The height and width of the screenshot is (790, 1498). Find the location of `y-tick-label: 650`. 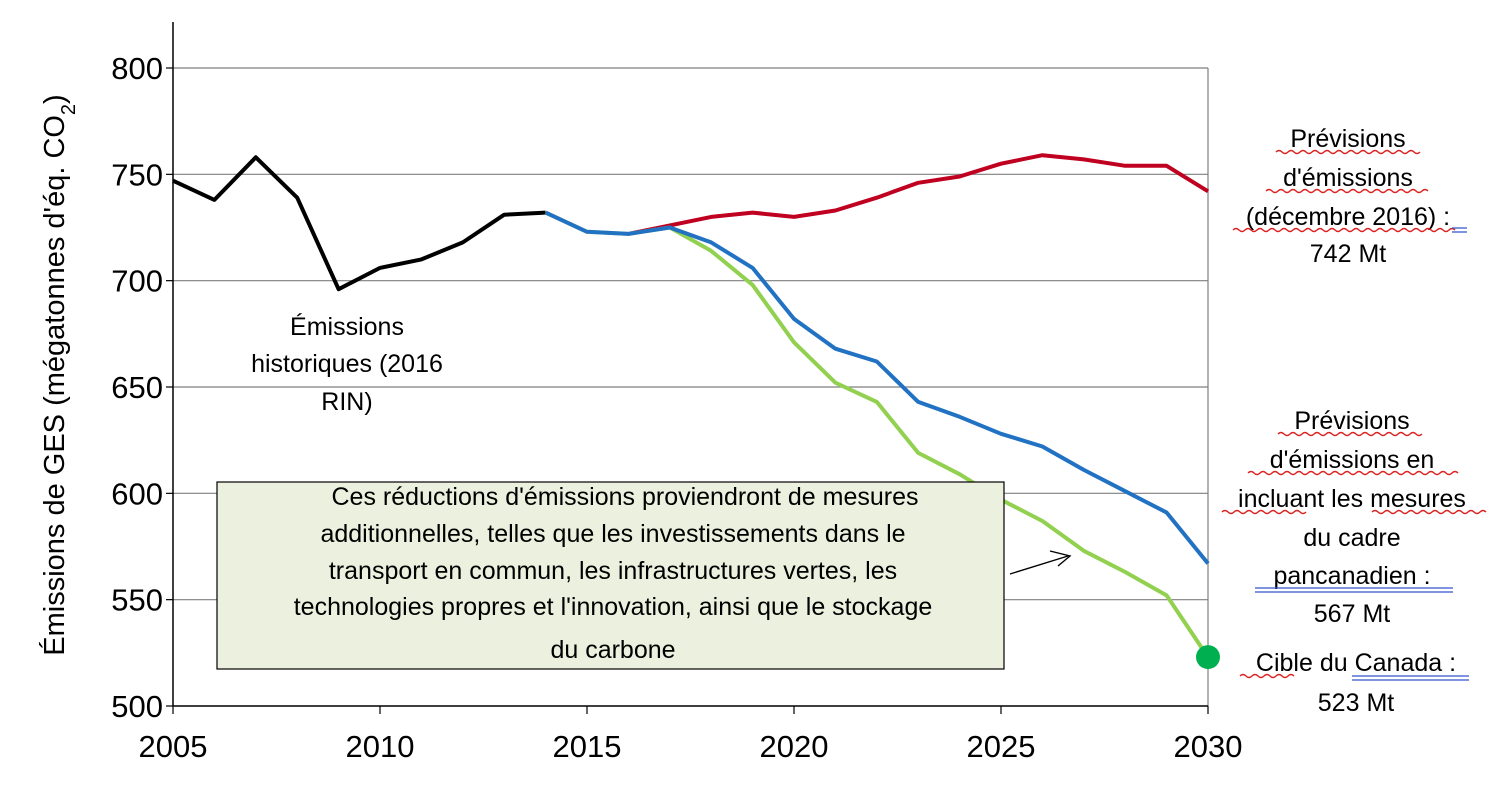

y-tick-label: 650 is located at coordinates (137, 387).